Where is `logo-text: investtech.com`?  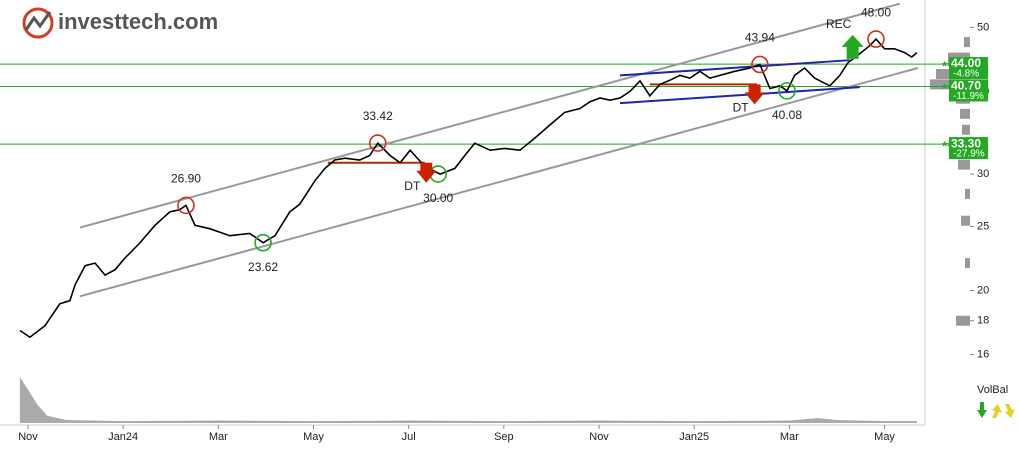 logo-text: investtech.com is located at coordinates (138, 21).